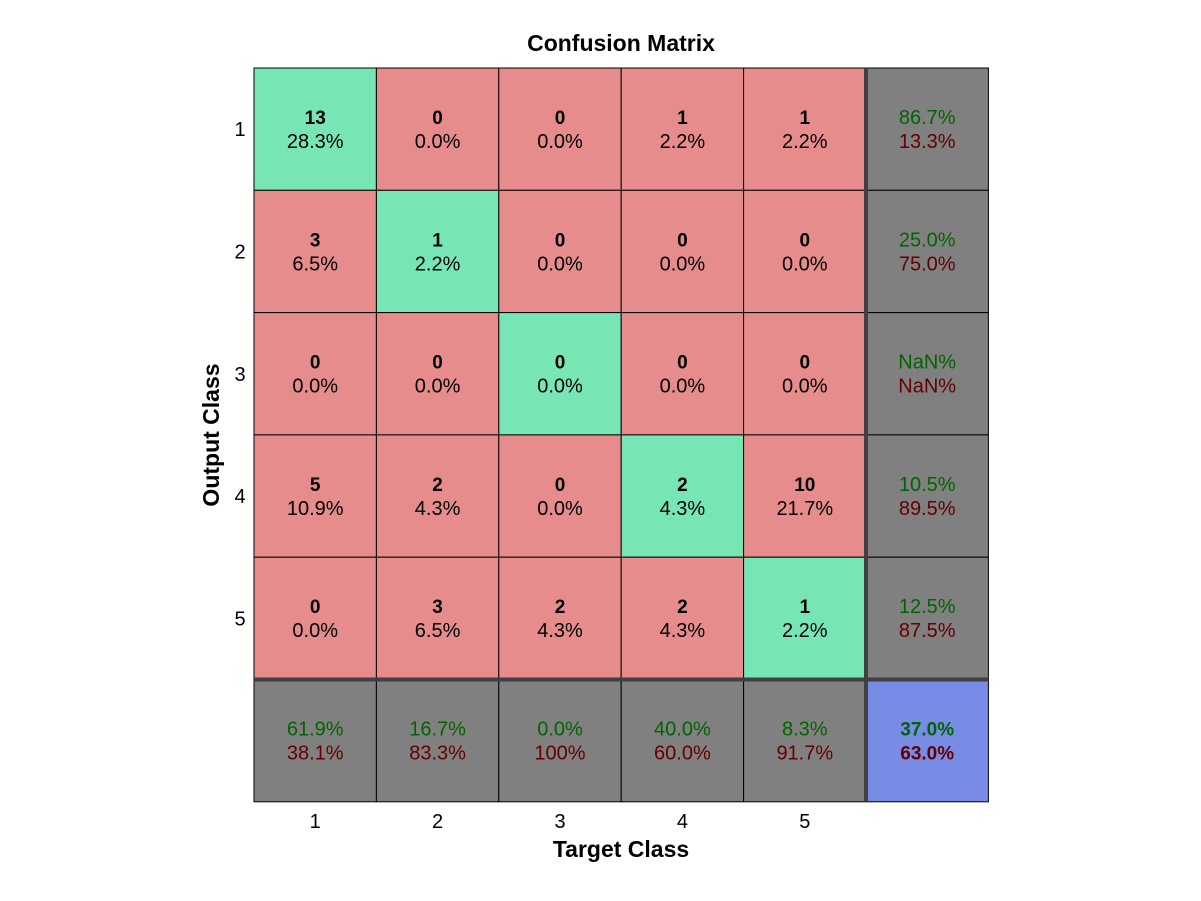 This screenshot has height=901, width=1201. What do you see at coordinates (239, 375) in the screenshot?
I see `y-tick-label: 3` at bounding box center [239, 375].